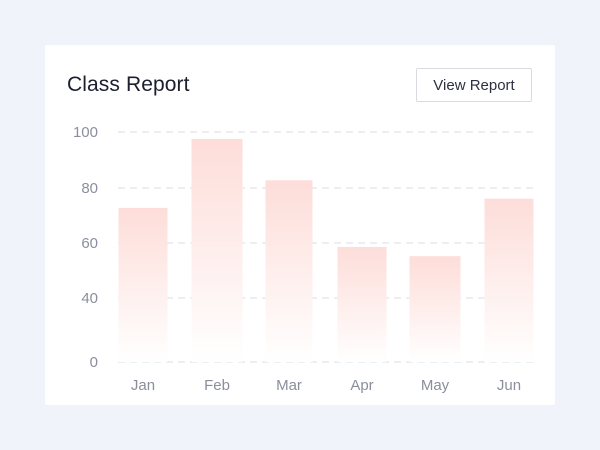 The image size is (600, 450). What do you see at coordinates (143, 385) in the screenshot?
I see `x-tick-label: Jan` at bounding box center [143, 385].